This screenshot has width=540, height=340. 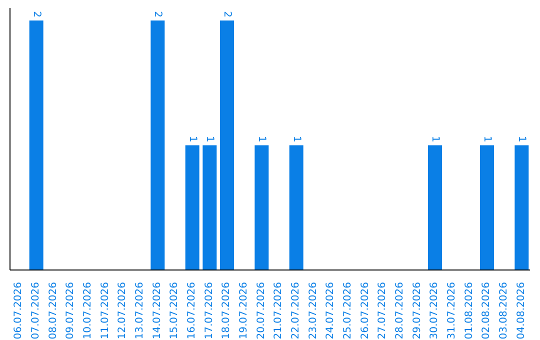 I want to click on x-tick-label: 26.07.2026, so click(x=365, y=311).